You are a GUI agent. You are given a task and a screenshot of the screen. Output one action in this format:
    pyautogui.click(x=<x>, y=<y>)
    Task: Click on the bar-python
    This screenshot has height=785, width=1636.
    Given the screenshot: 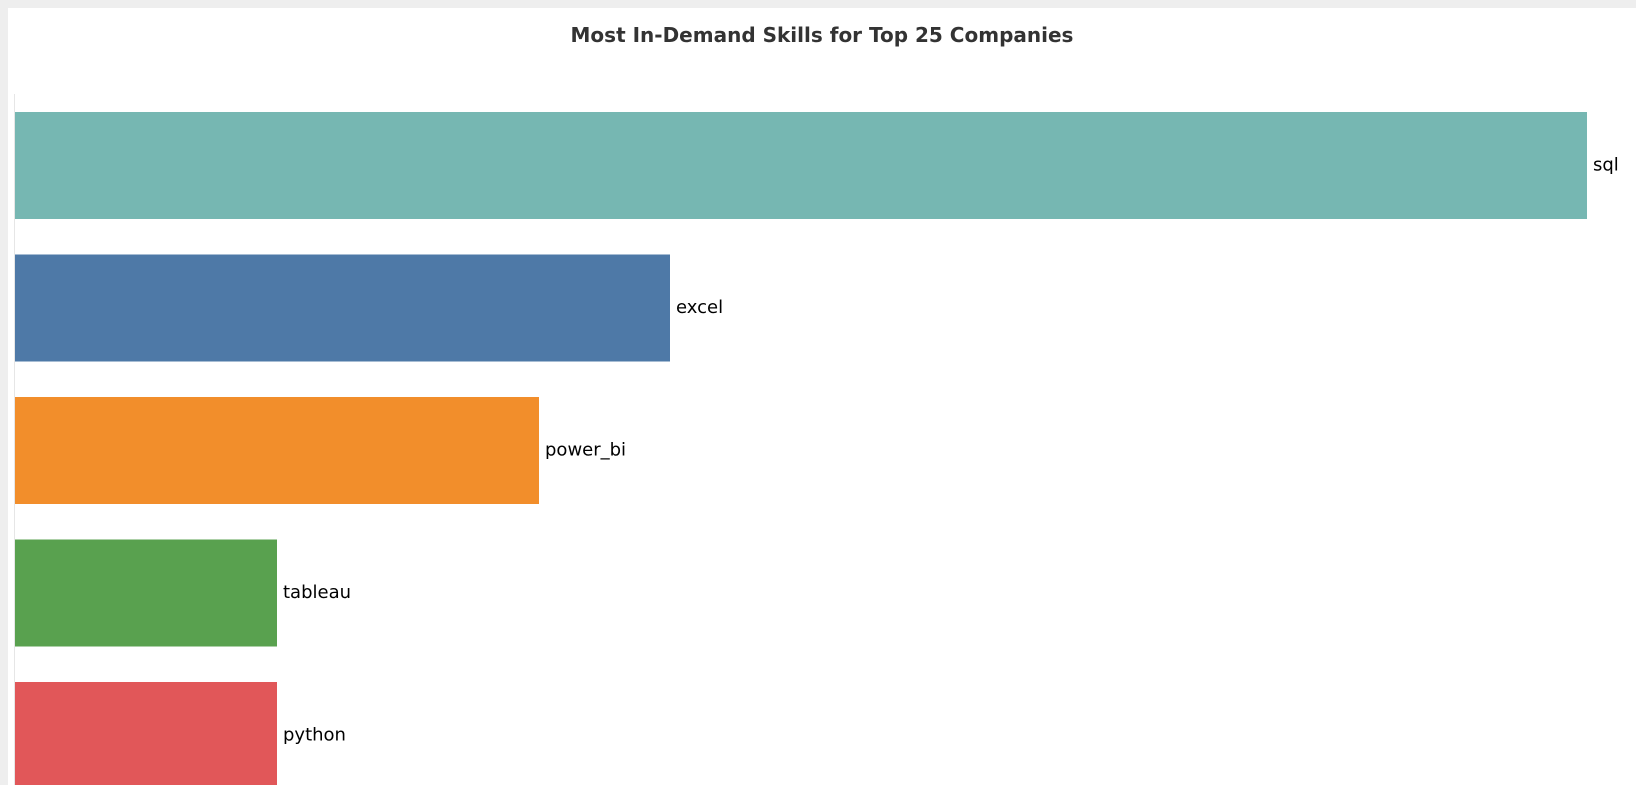 What is the action you would take?
    pyautogui.click(x=146, y=733)
    